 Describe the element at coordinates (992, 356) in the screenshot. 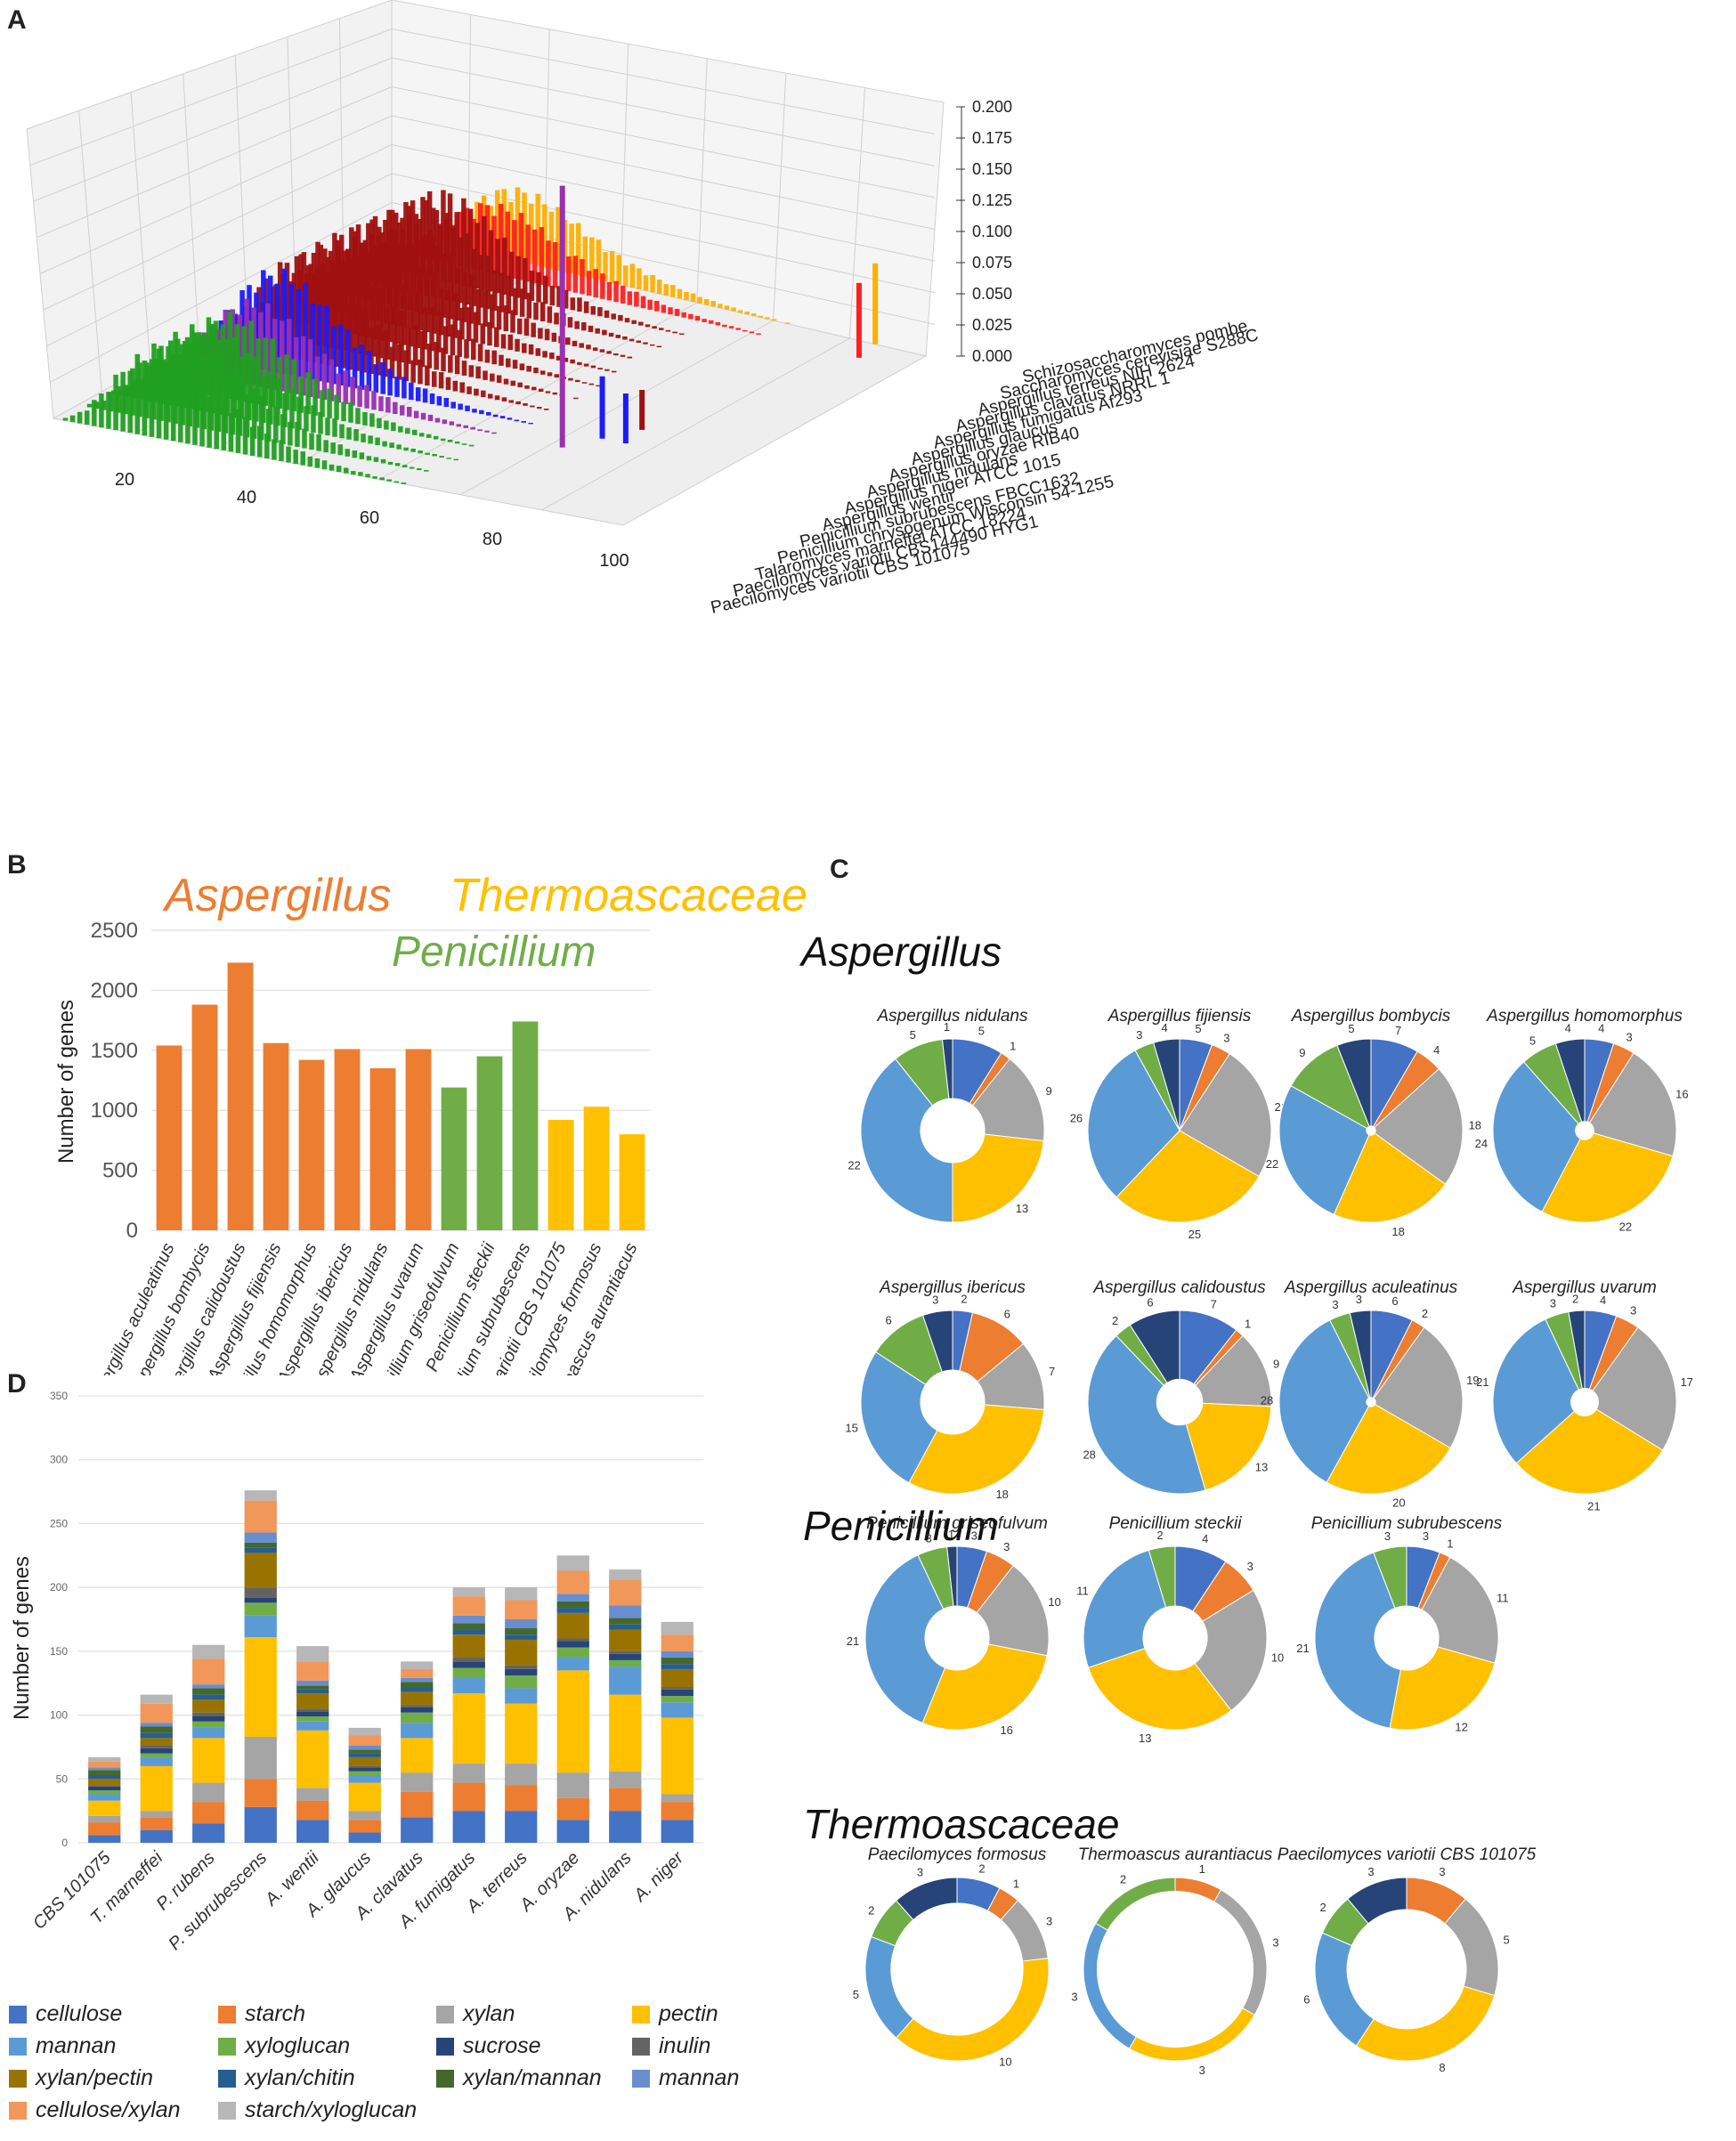

I see `z-tick-label: 0.000` at that location.